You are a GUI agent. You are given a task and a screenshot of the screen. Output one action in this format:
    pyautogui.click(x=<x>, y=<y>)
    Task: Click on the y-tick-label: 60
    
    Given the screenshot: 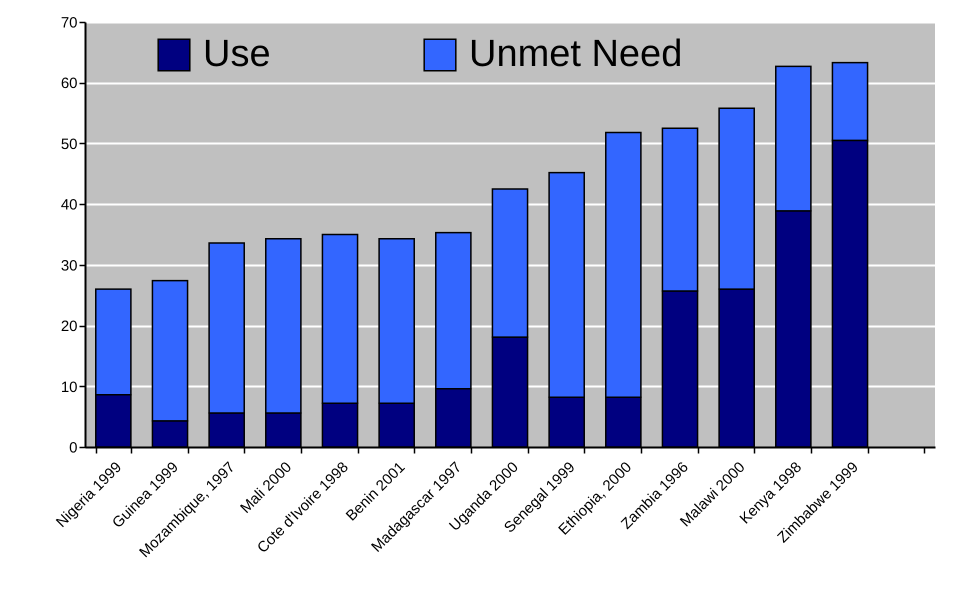 What is the action you would take?
    pyautogui.click(x=69, y=83)
    